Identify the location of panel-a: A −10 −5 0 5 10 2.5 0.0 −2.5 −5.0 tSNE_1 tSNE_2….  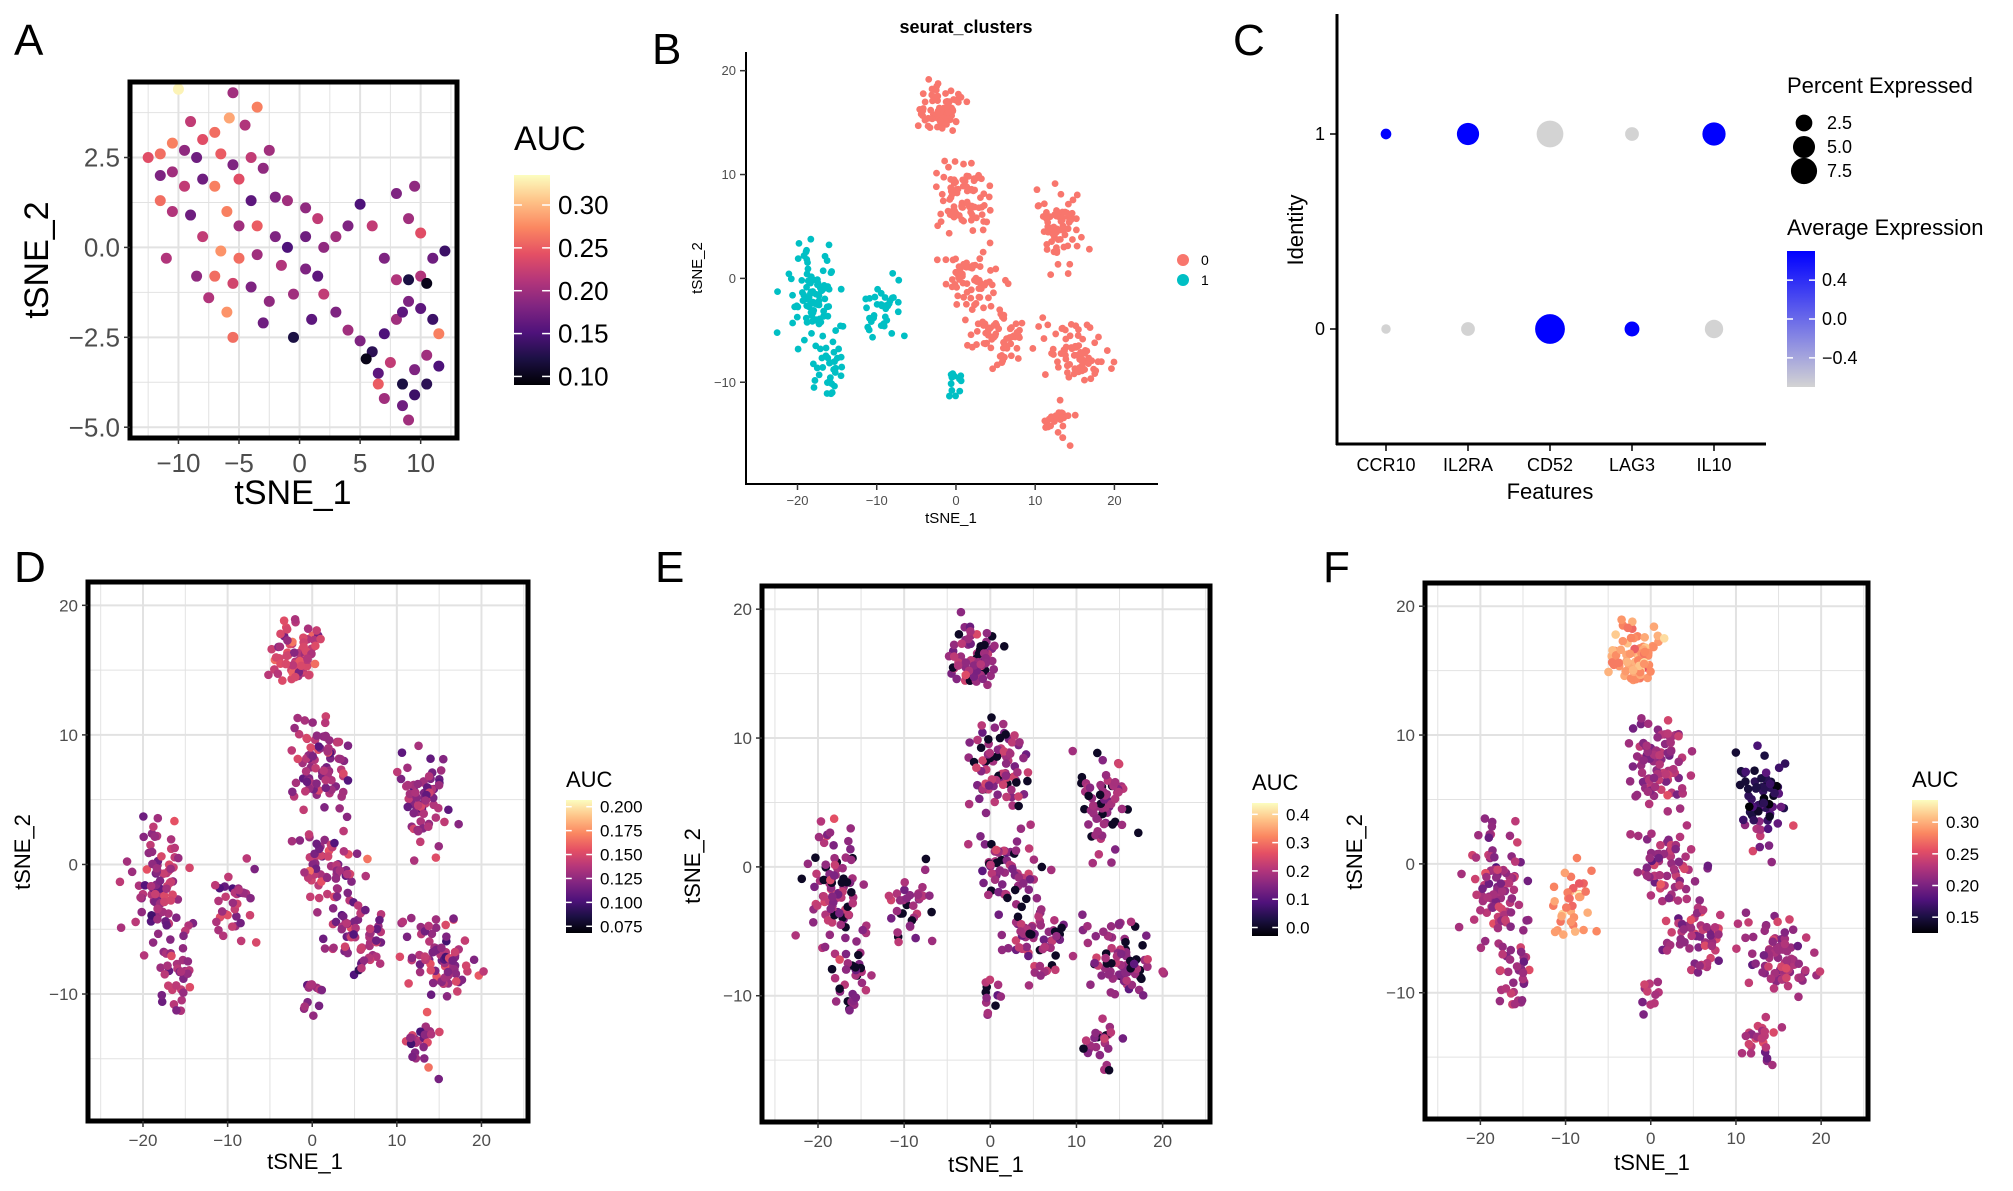
(311, 264).